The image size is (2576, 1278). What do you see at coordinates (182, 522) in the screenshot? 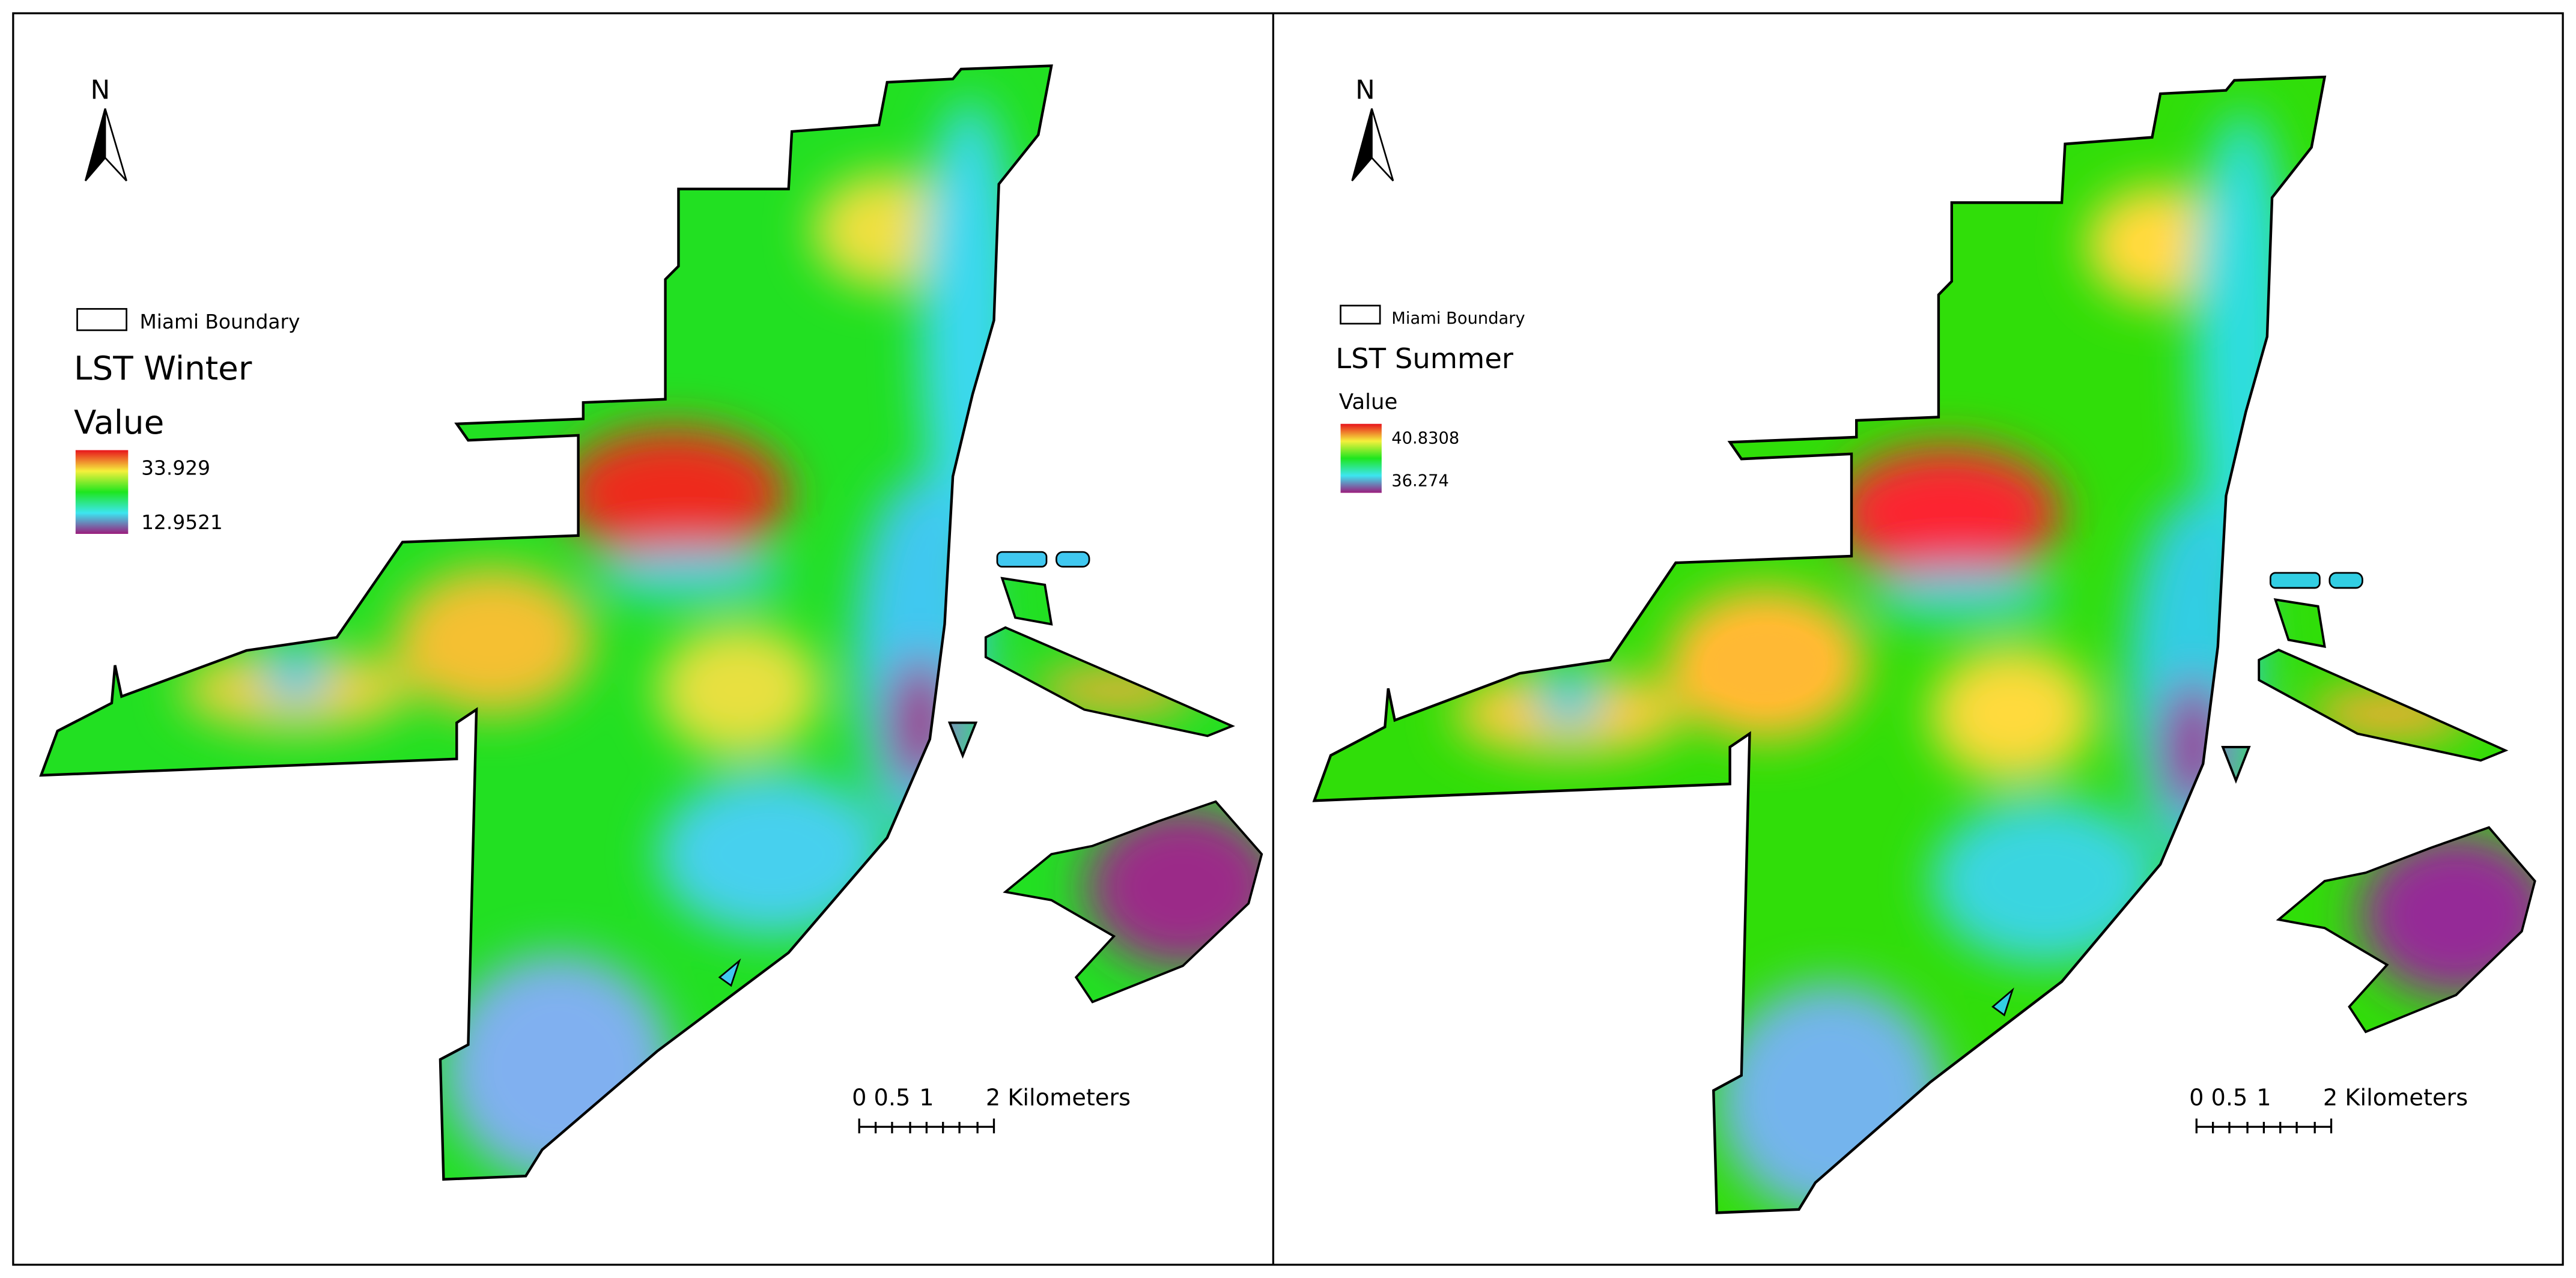
I see `legend-low: 12.9521` at bounding box center [182, 522].